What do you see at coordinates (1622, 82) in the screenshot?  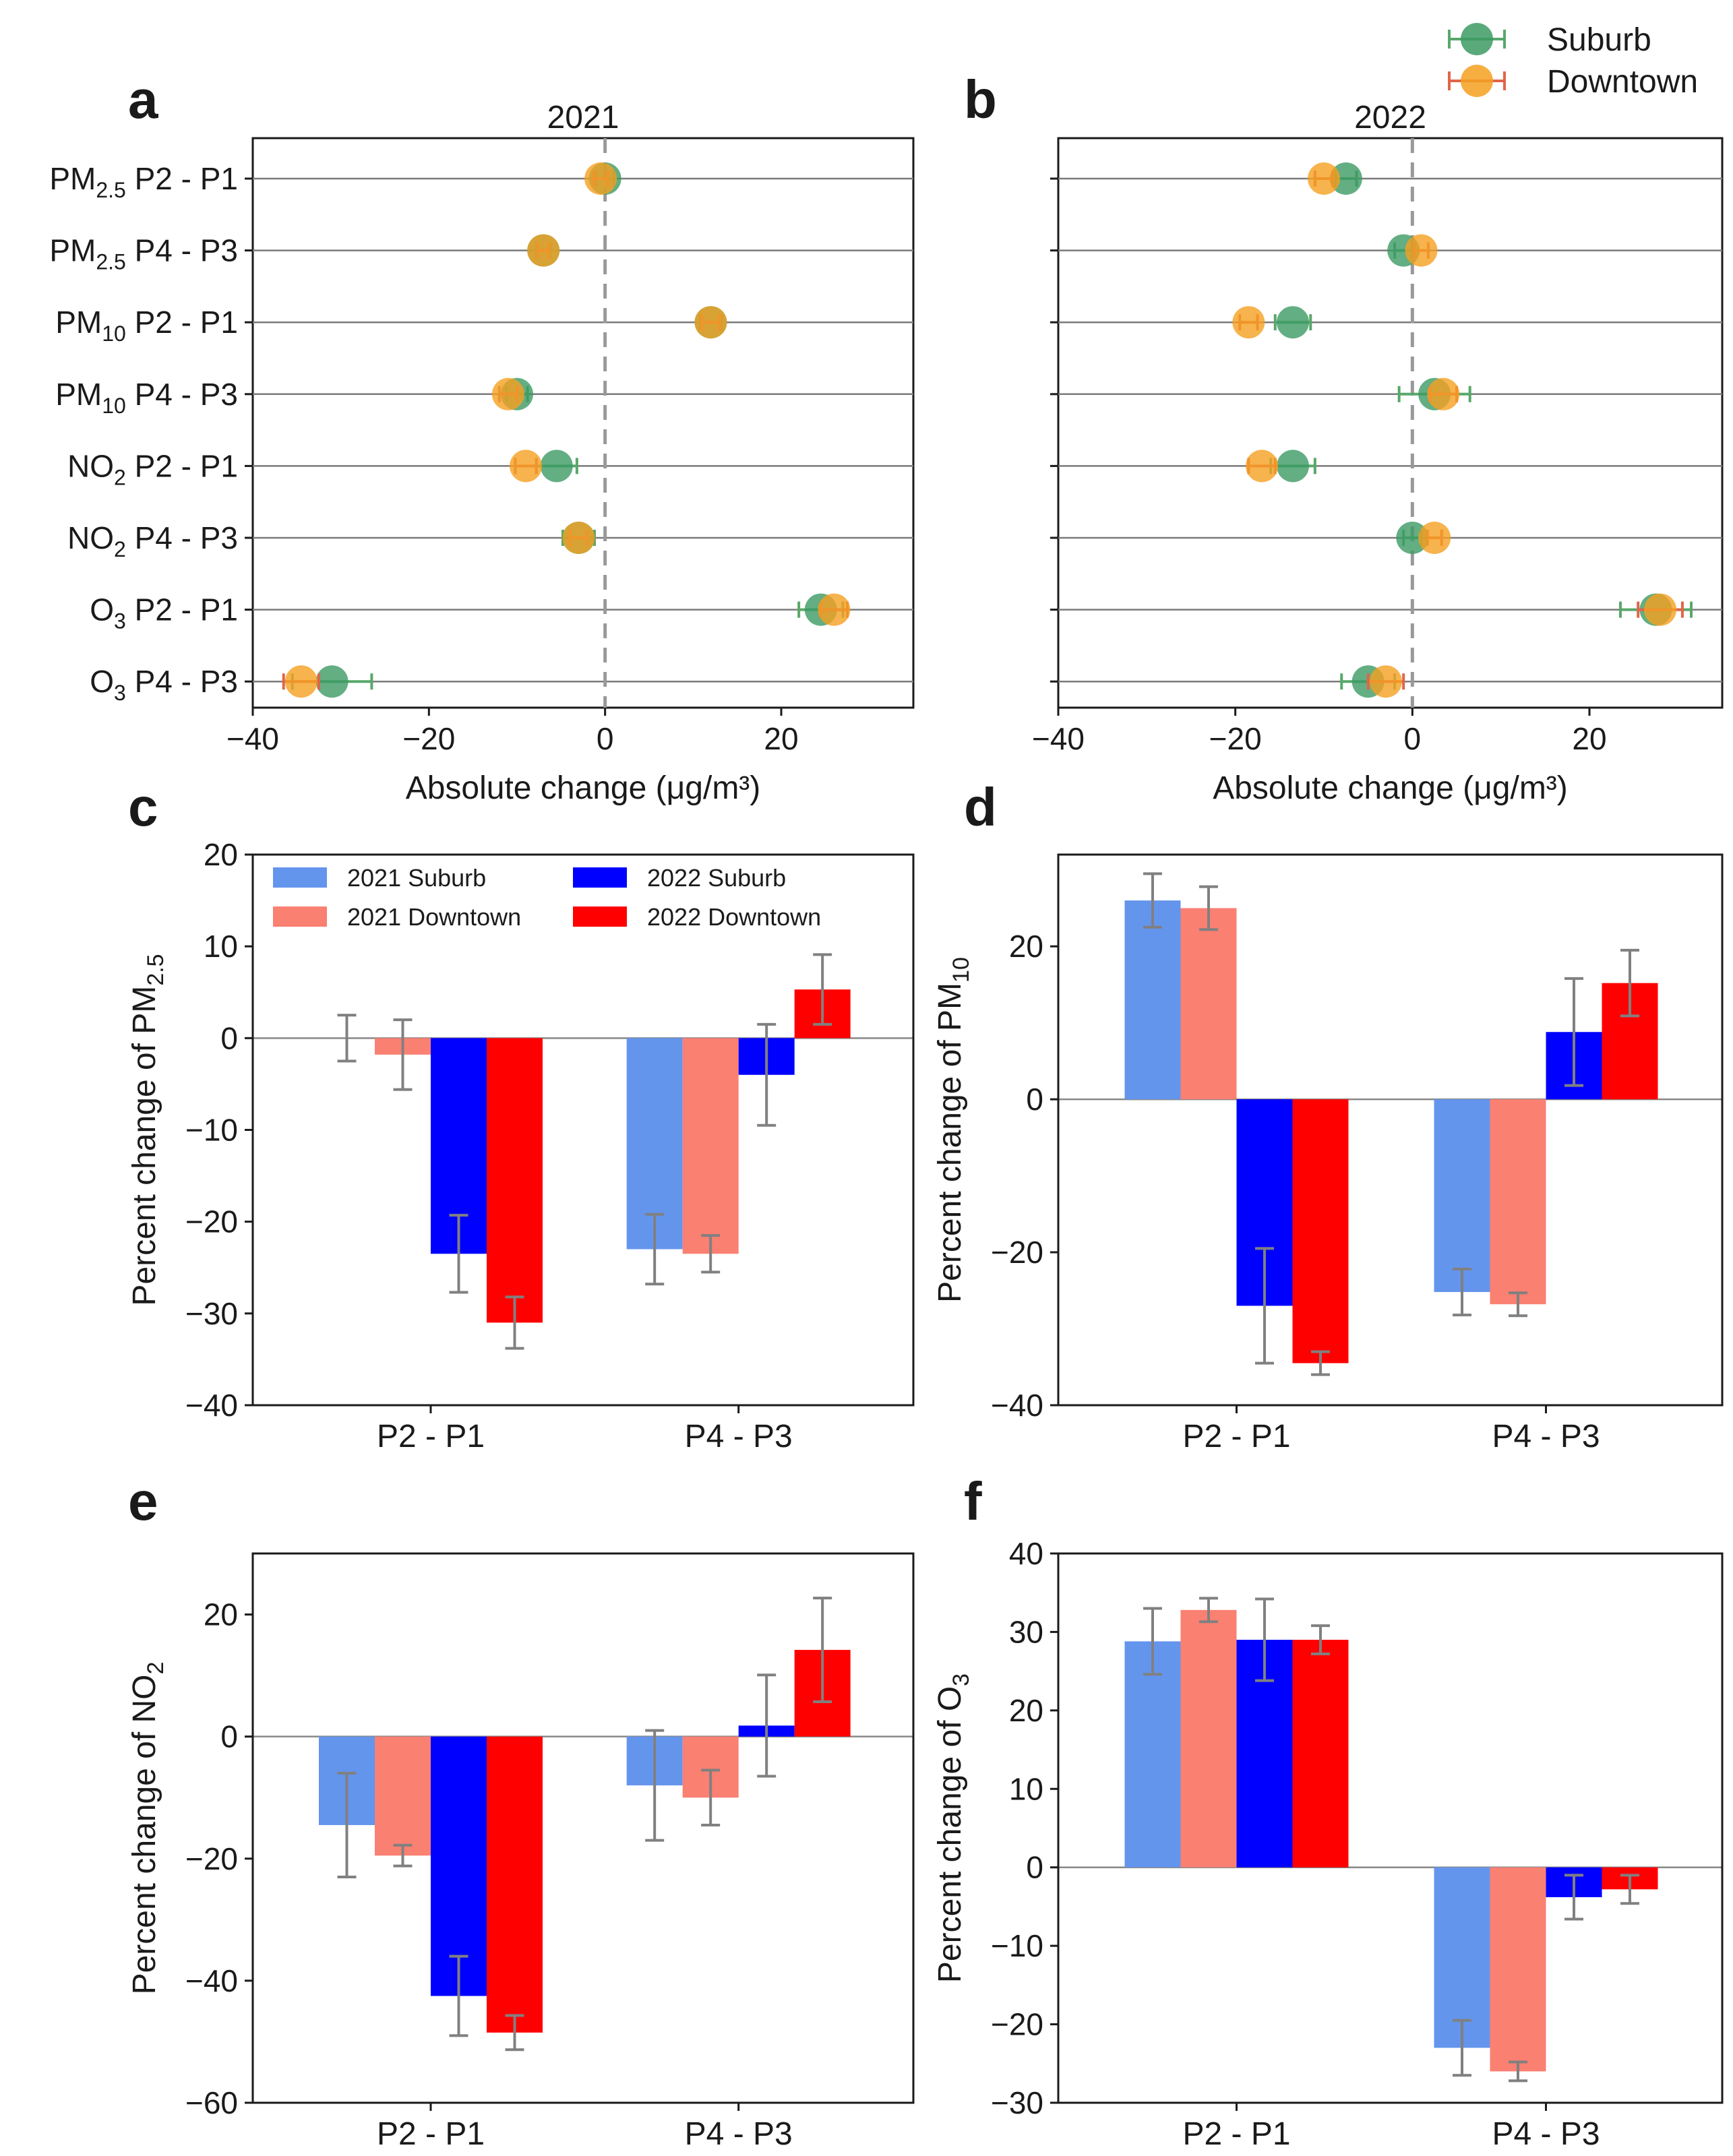 I see `legend-downtown-label: Downtown` at bounding box center [1622, 82].